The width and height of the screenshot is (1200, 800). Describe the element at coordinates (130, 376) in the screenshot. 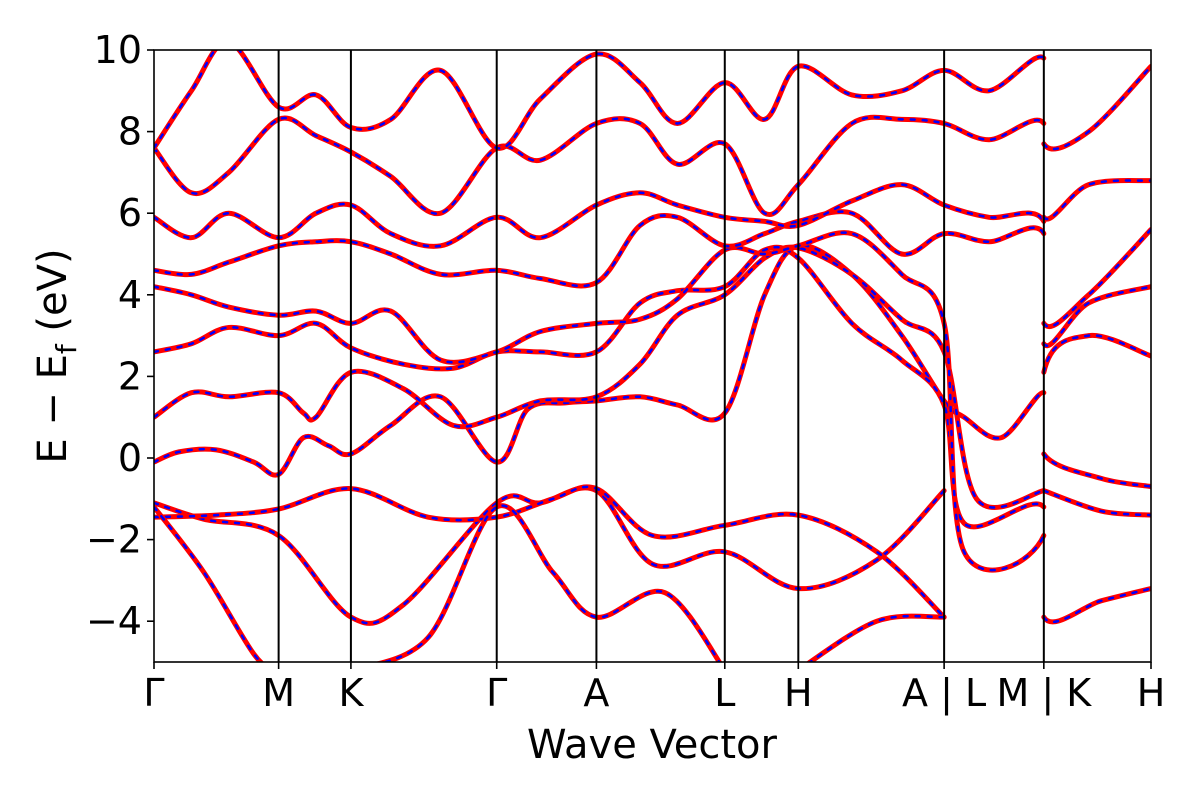

I see `y-tick-label-4: 2` at that location.